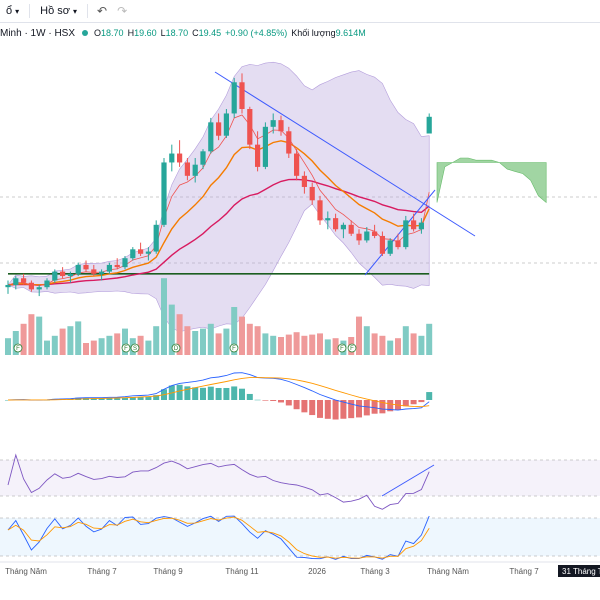 The width and height of the screenshot is (600, 600). What do you see at coordinates (400, 232) in the screenshot?
I see `trendline-up` at bounding box center [400, 232].